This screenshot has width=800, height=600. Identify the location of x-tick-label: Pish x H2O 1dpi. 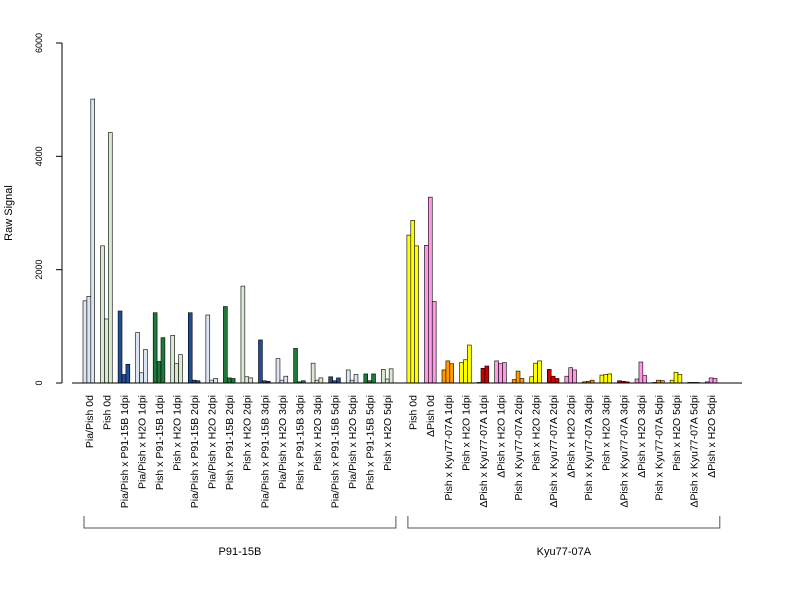
(178, 433).